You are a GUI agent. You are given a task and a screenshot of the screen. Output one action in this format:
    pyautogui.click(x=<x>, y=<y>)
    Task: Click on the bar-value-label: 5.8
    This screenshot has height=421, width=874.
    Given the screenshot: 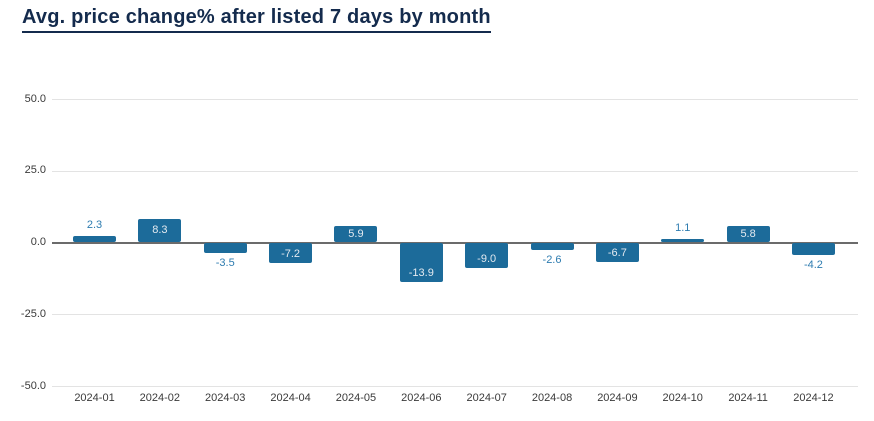 What is the action you would take?
    pyautogui.click(x=748, y=233)
    